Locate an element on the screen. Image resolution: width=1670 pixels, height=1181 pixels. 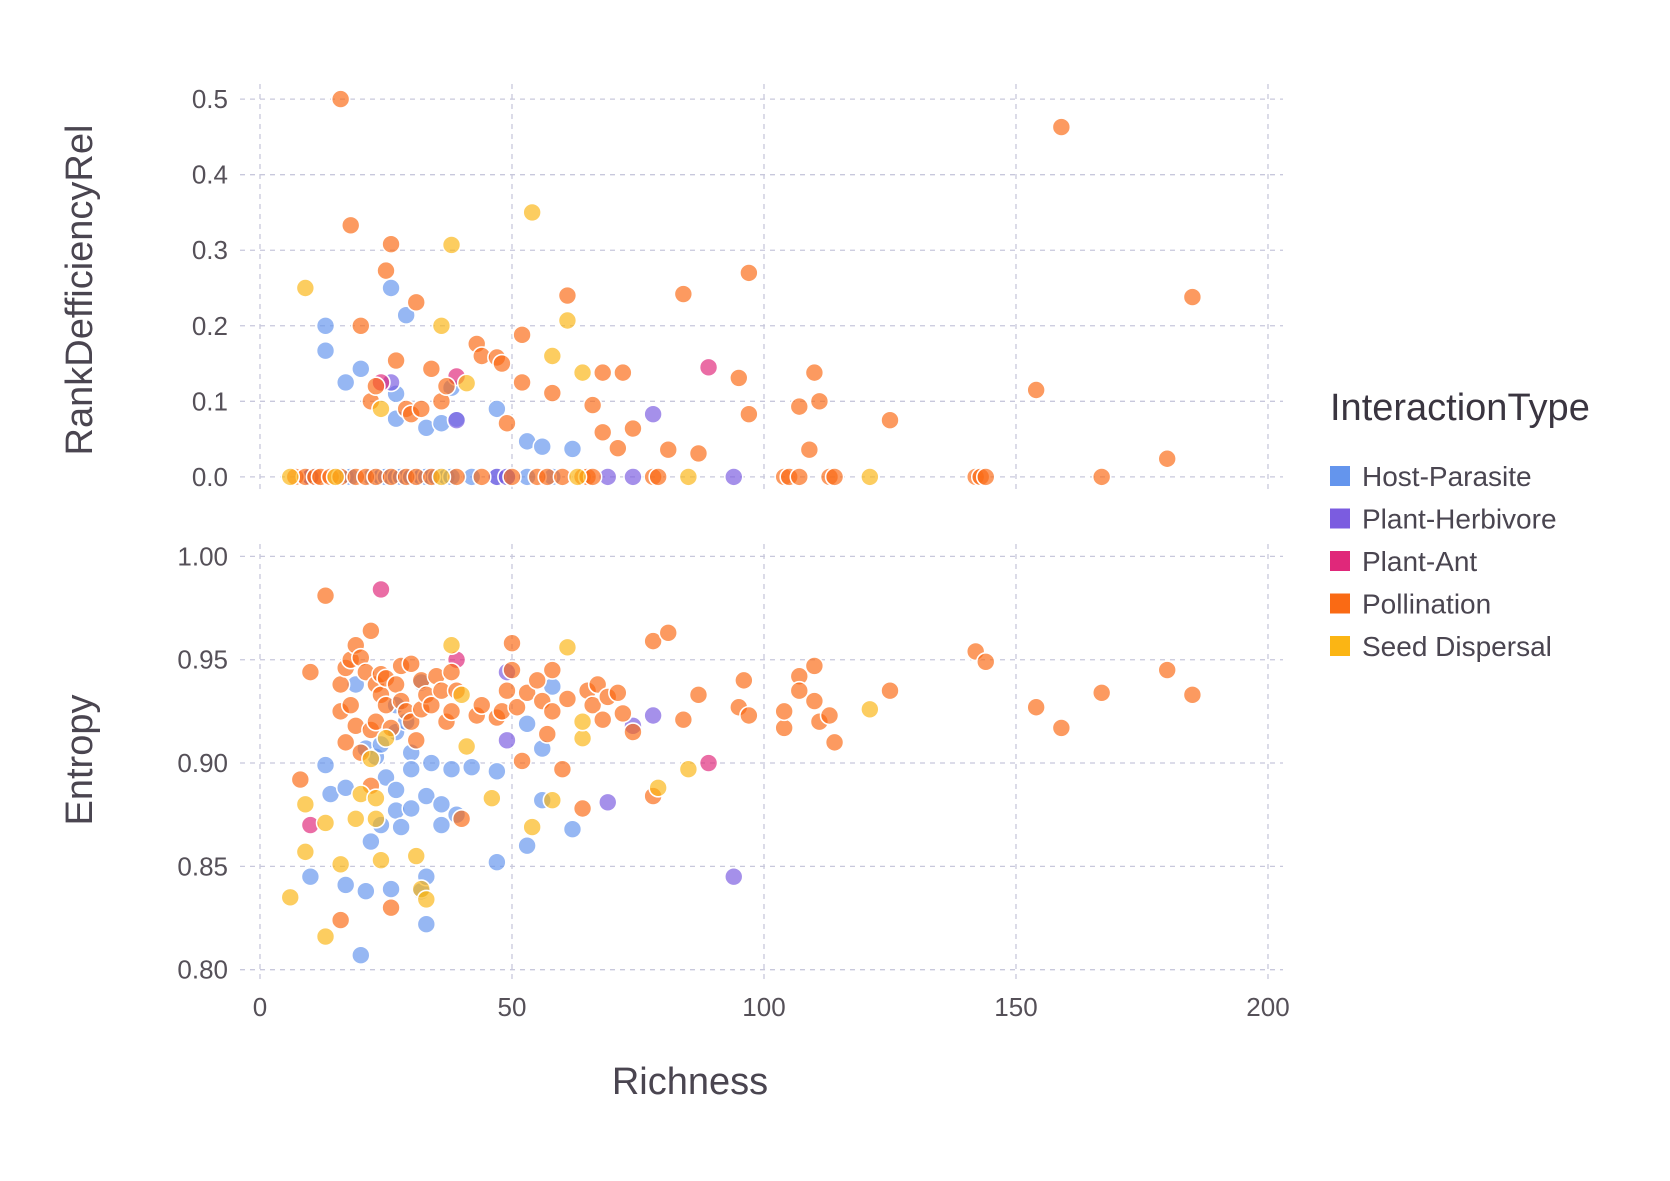
legend-label: Plant-Herbivore is located at coordinates (1459, 519).